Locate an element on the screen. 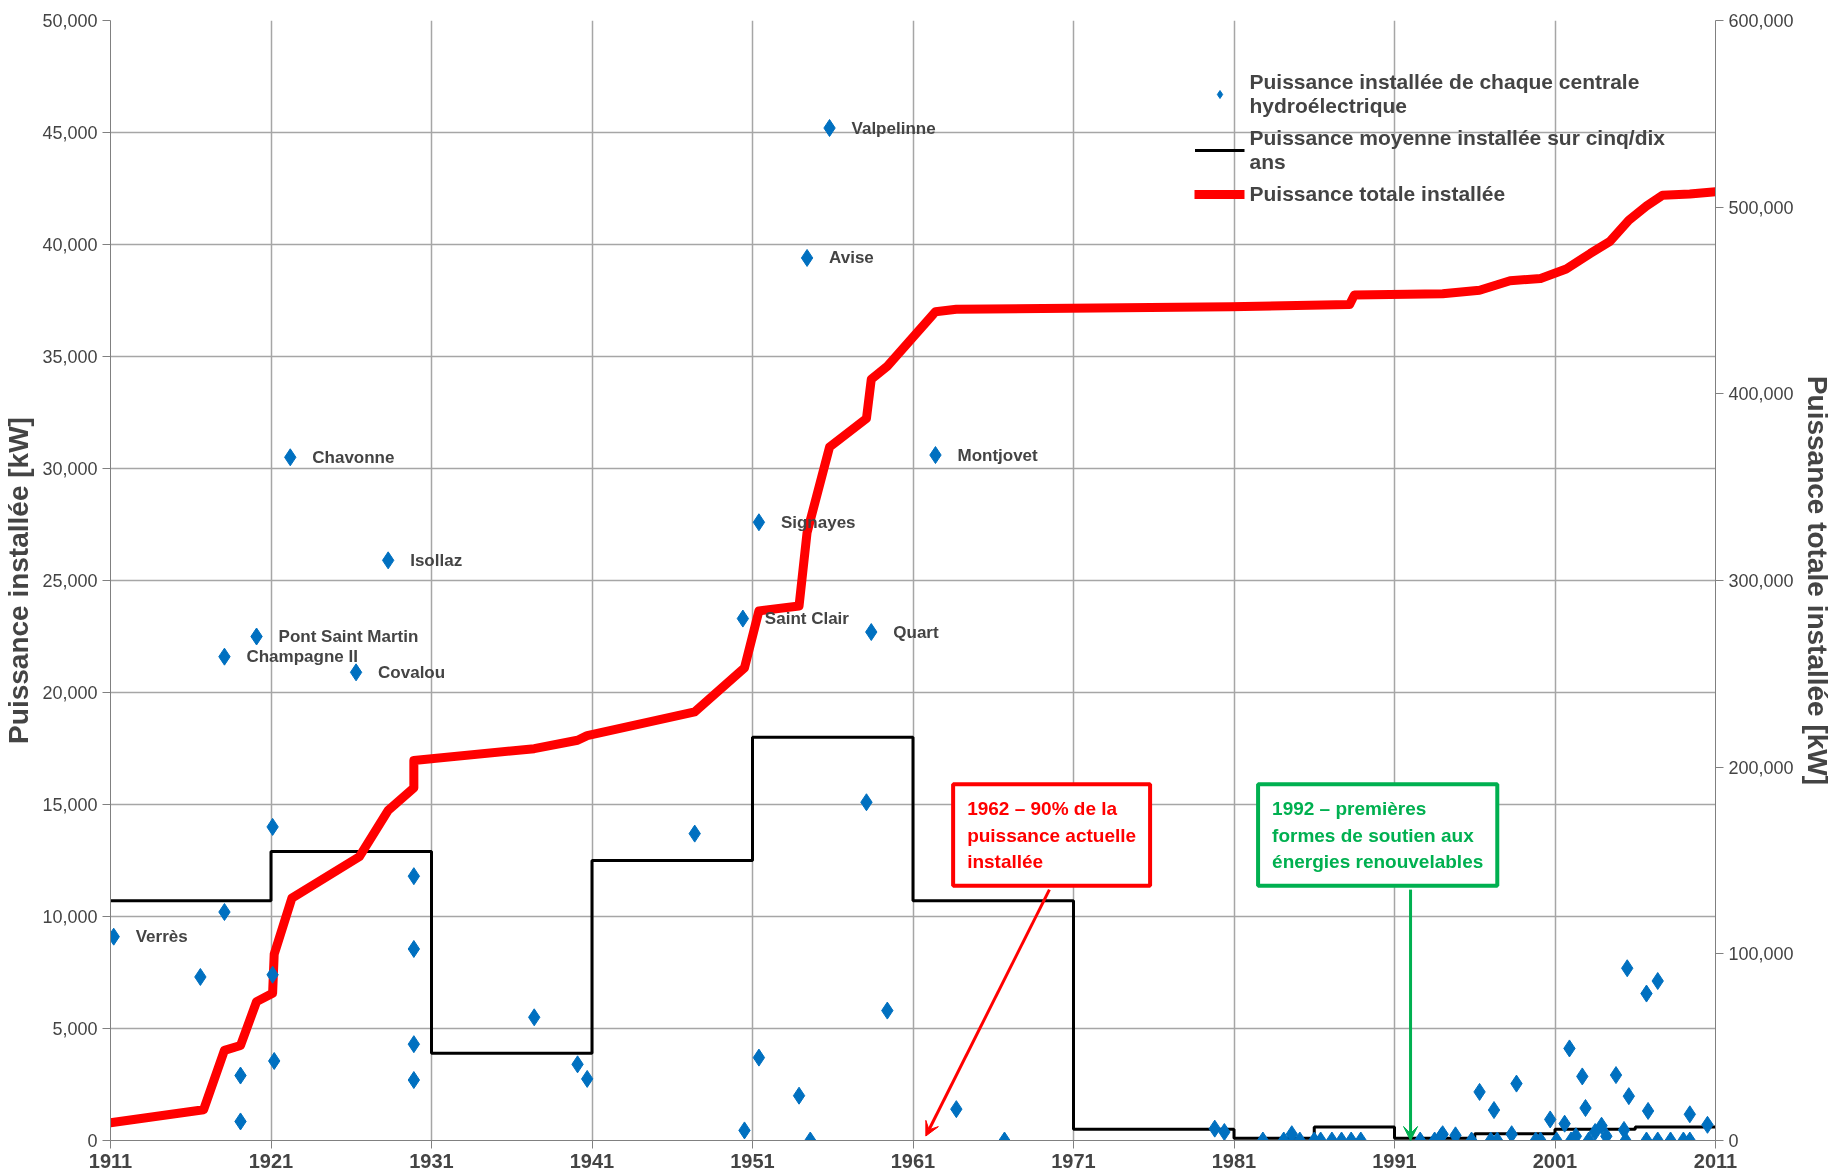 The width and height of the screenshot is (1839, 1175). y-tick-label: 50,000 is located at coordinates (70, 21).